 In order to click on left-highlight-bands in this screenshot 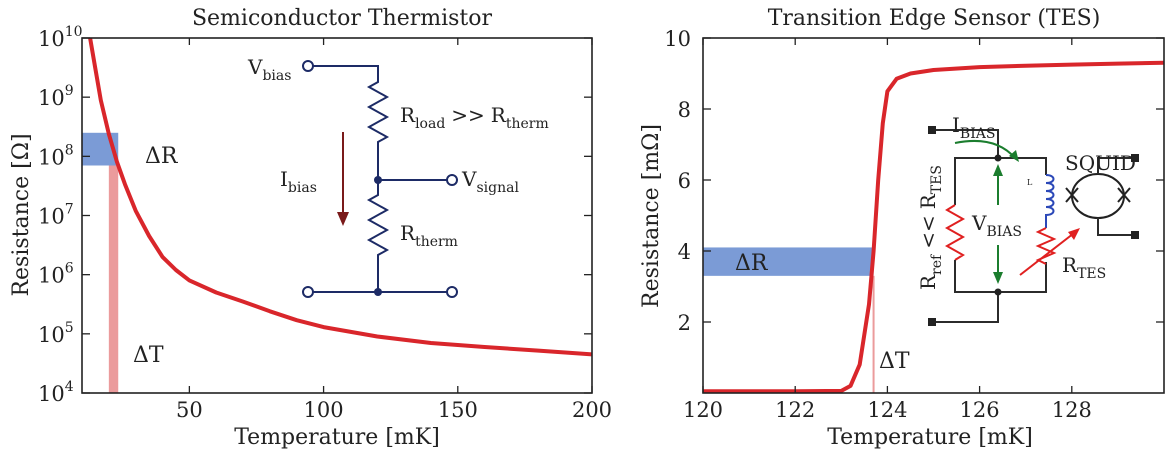, I will do `click(100, 262)`.